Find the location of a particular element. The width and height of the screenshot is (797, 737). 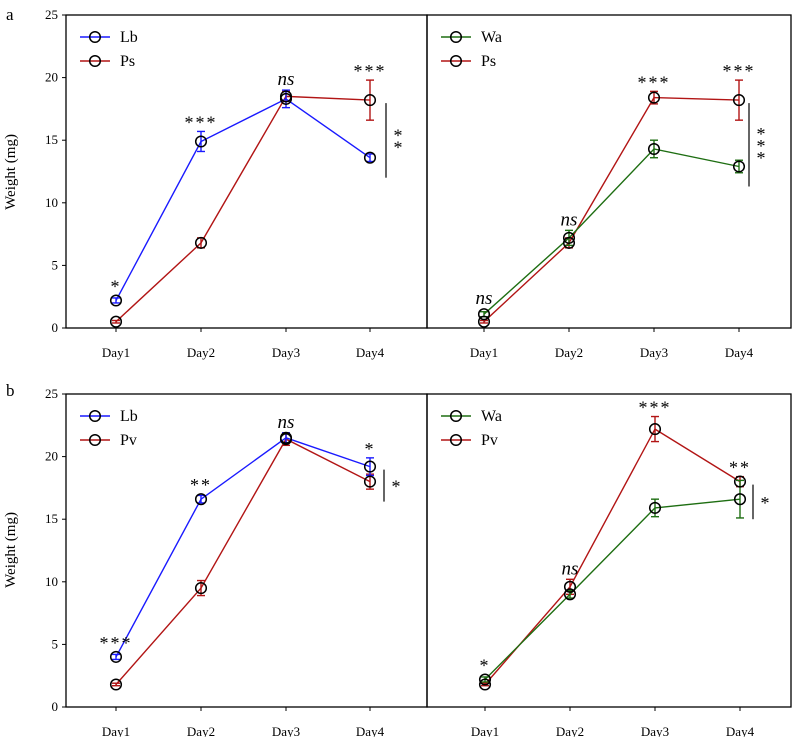

legend-item-Pv: Pv is located at coordinates (108, 440).